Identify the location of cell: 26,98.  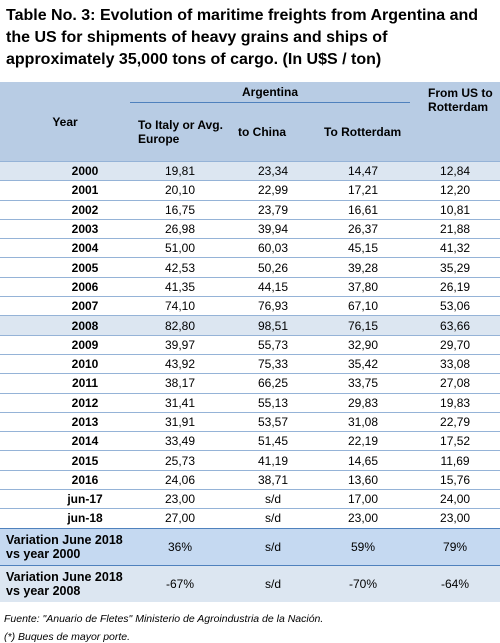
(180, 228).